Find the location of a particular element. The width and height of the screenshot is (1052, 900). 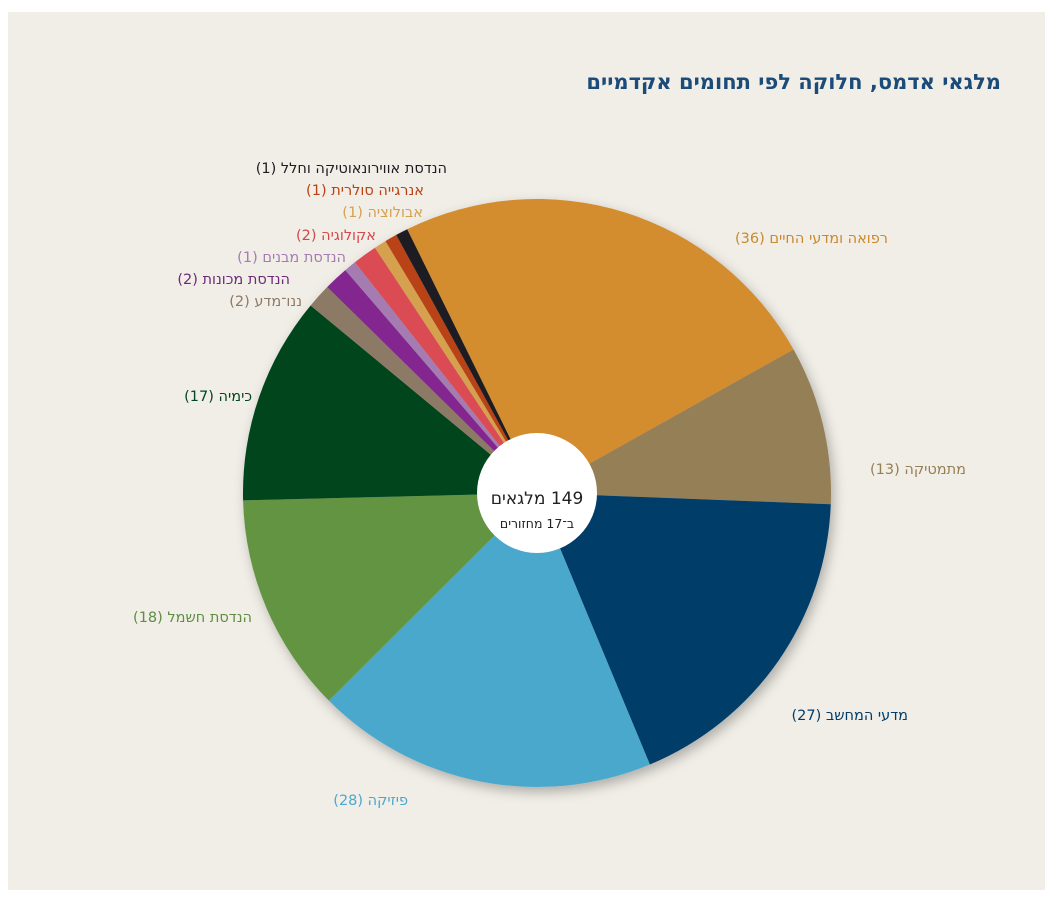

slice-label-10: אבולוציה (1) is located at coordinates (382, 213).